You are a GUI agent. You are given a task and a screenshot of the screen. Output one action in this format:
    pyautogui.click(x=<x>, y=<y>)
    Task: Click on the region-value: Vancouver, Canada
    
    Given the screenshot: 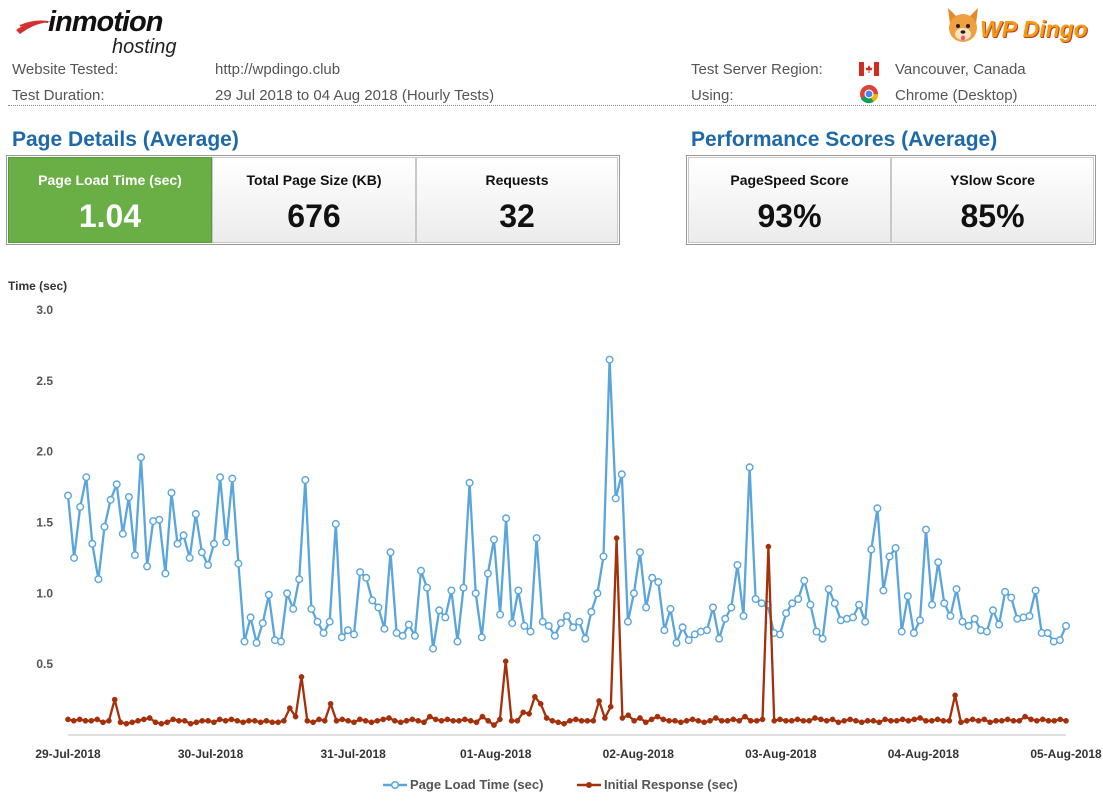 What is the action you would take?
    pyautogui.click(x=960, y=69)
    